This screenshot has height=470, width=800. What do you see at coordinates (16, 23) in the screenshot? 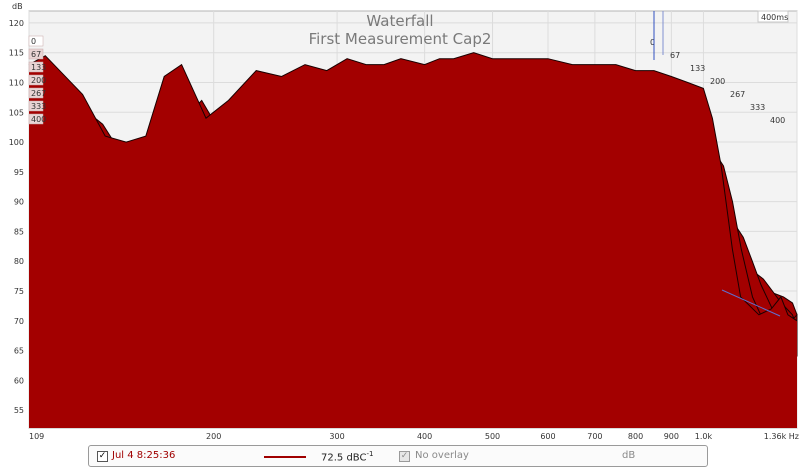
I see `y-tick-label: 120` at bounding box center [16, 23].